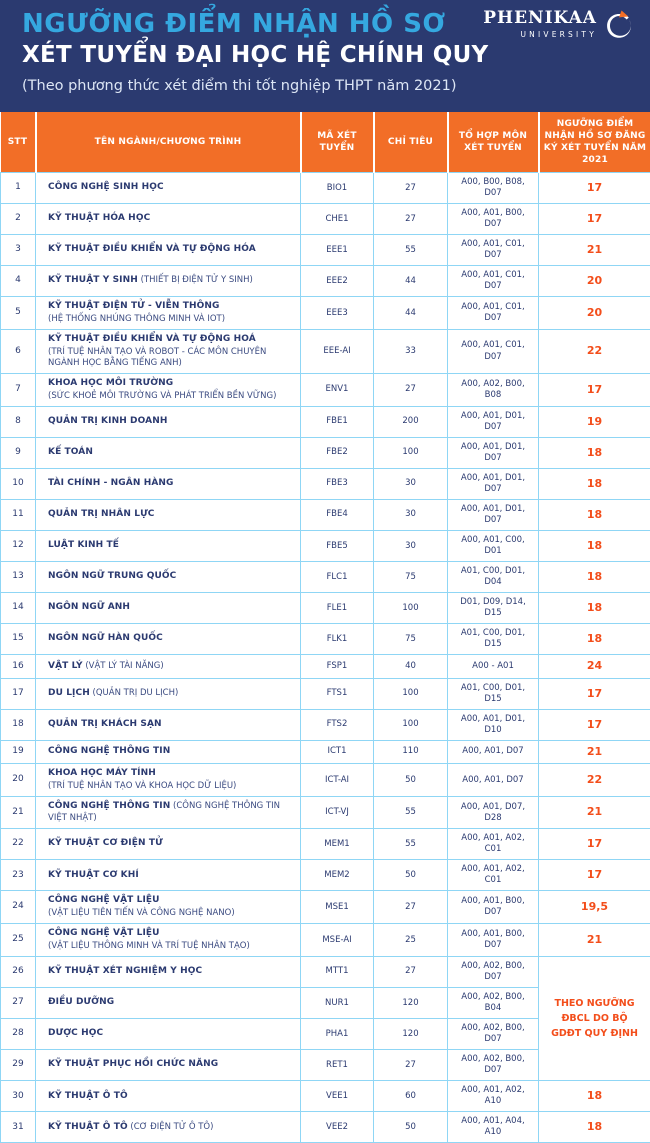 This screenshot has height=1143, width=650. I want to click on cell-program-name: QUẢN TRỊ KINH DOANH, so click(168, 421).